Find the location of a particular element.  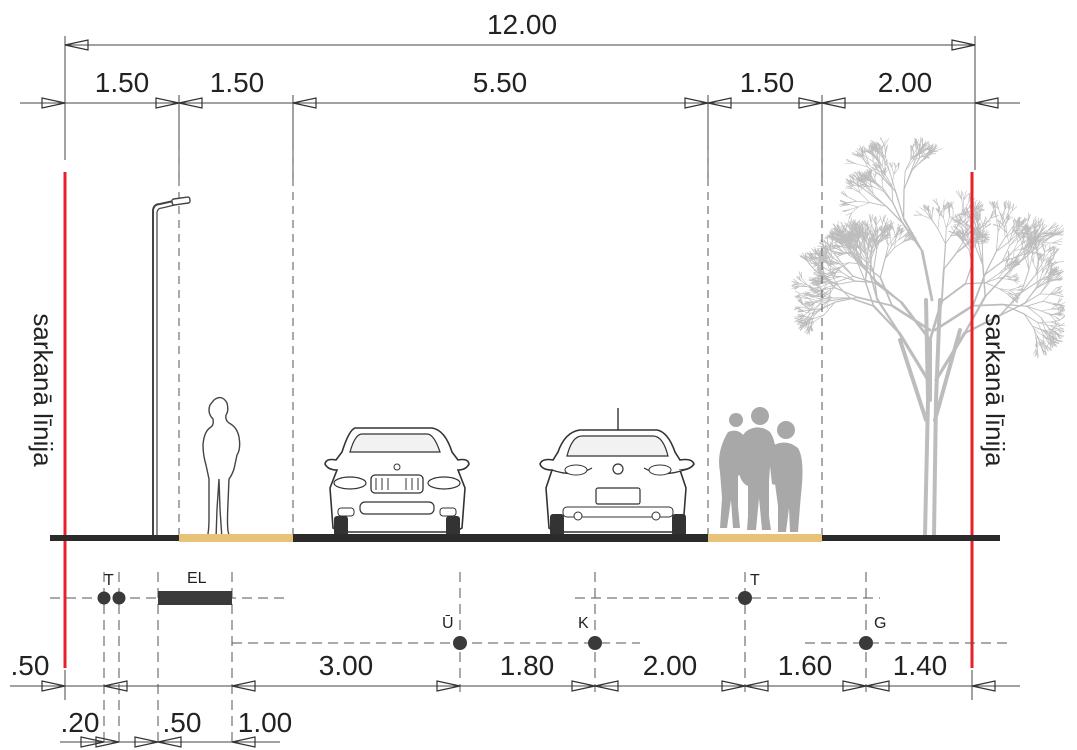

dim-roadway: 5.50 is located at coordinates (500, 82).